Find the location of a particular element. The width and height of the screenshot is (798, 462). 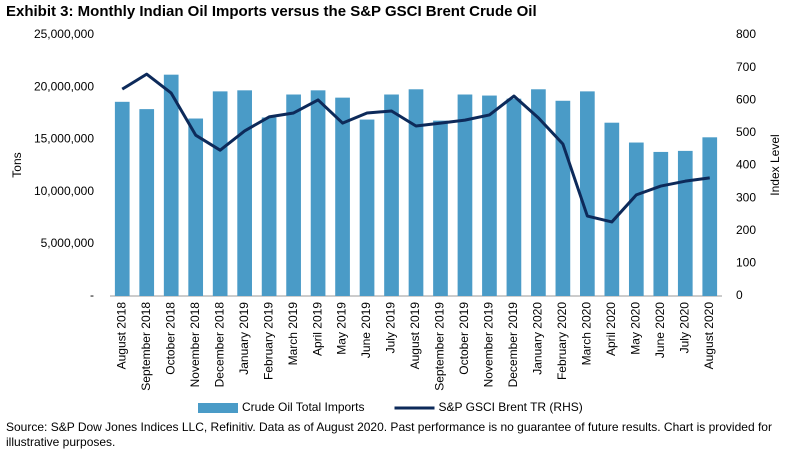

y2-tick-label: 500 is located at coordinates (746, 132).